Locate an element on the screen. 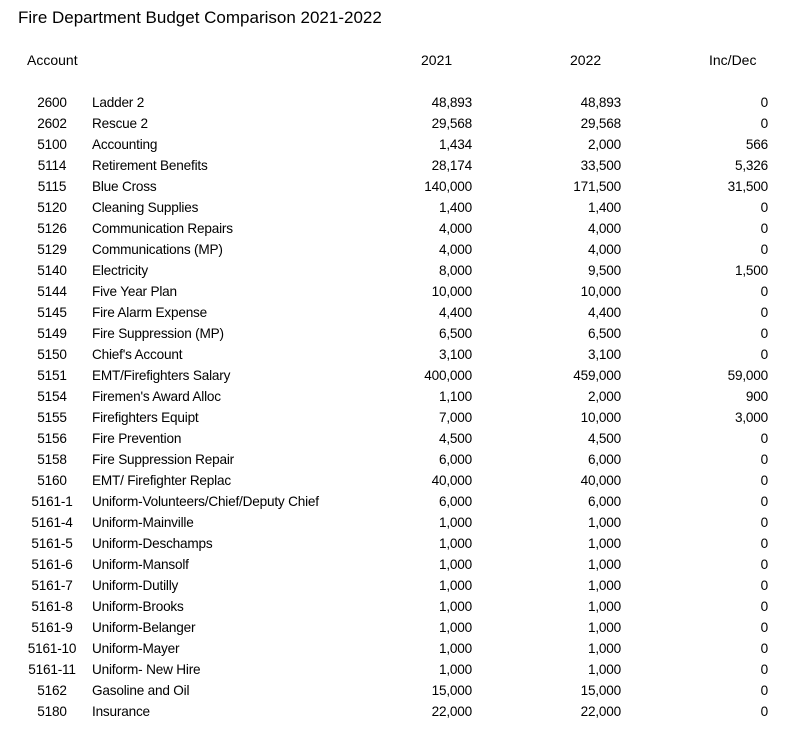  value-2022: 1,400 is located at coordinates (604, 207).